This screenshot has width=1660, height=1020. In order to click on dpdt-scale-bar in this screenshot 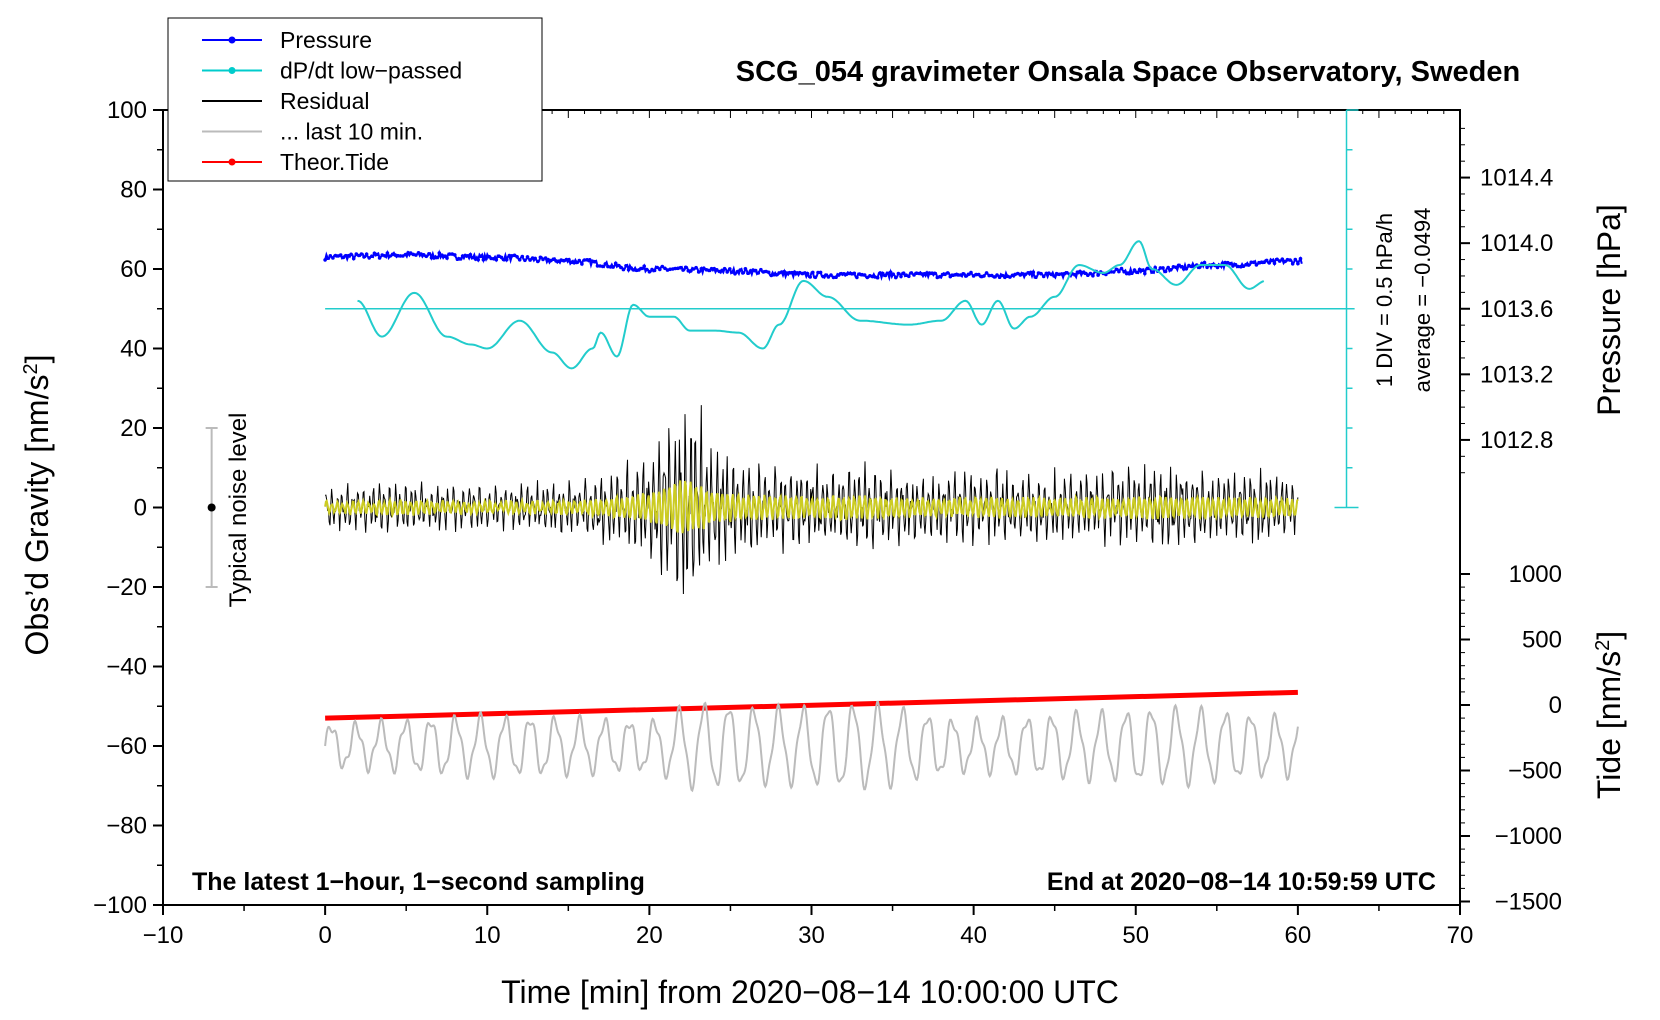, I will do `click(1346, 309)`.